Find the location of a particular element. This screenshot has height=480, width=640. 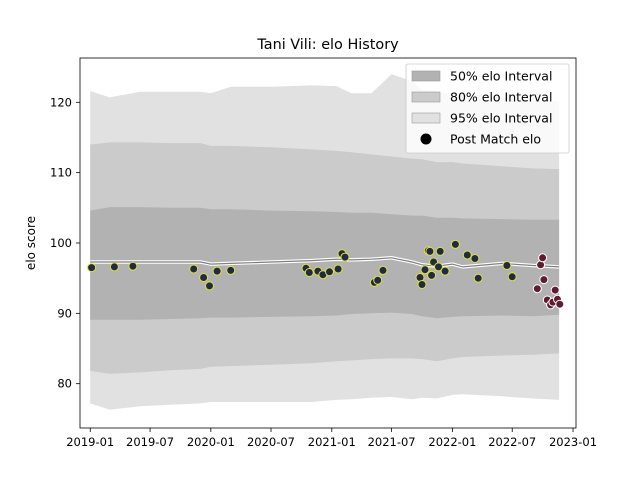

x-tick-label: 2023-01 is located at coordinates (573, 442).